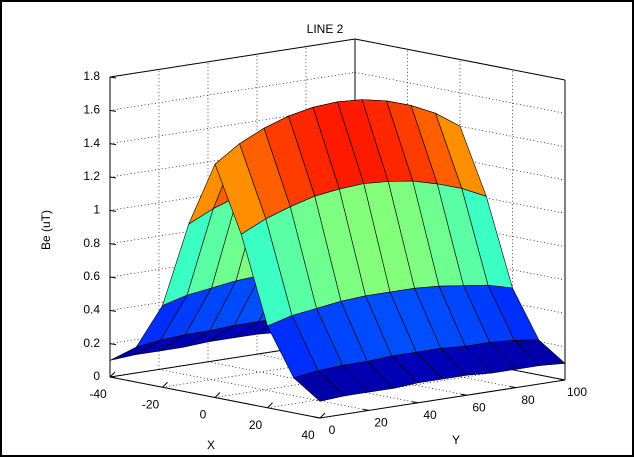 The height and width of the screenshot is (457, 634). I want to click on y-tick-label: 60, so click(479, 407).